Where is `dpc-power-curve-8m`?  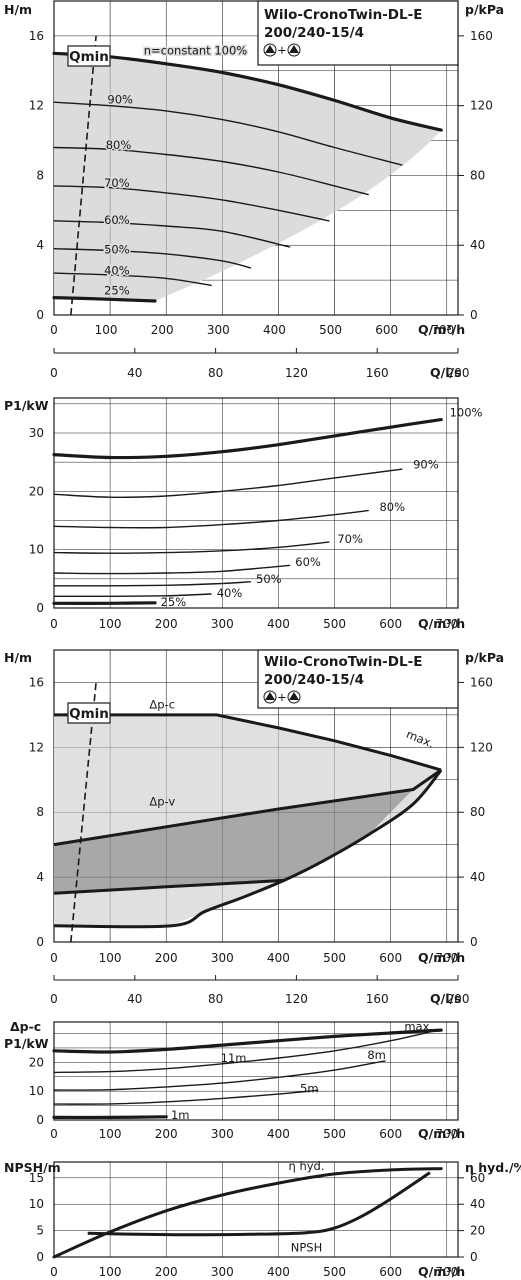
dpc-power-curve-8m is located at coordinates (219, 1075).